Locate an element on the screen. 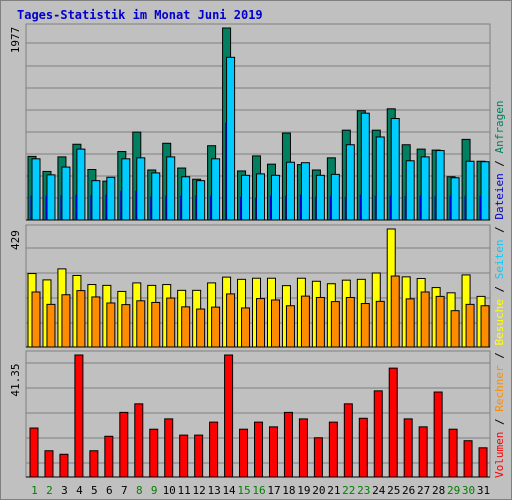 This screenshot has height=500, width=512. day-label: 17 is located at coordinates (273, 490).